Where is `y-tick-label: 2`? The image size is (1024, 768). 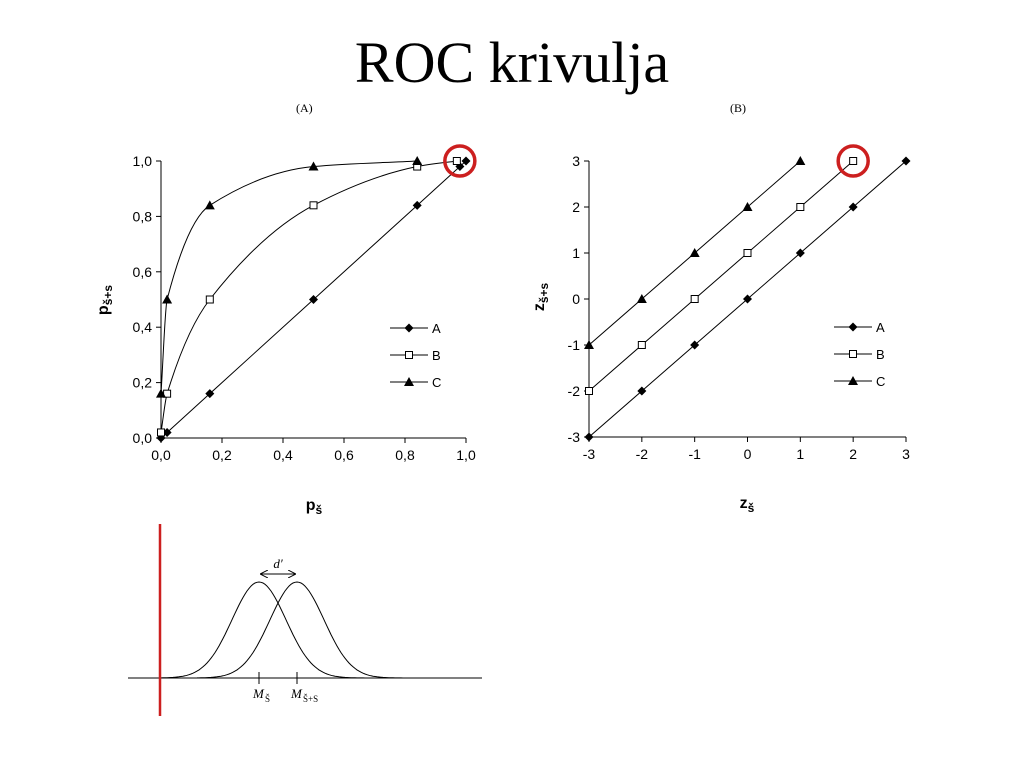
y-tick-label: 2 is located at coordinates (576, 207).